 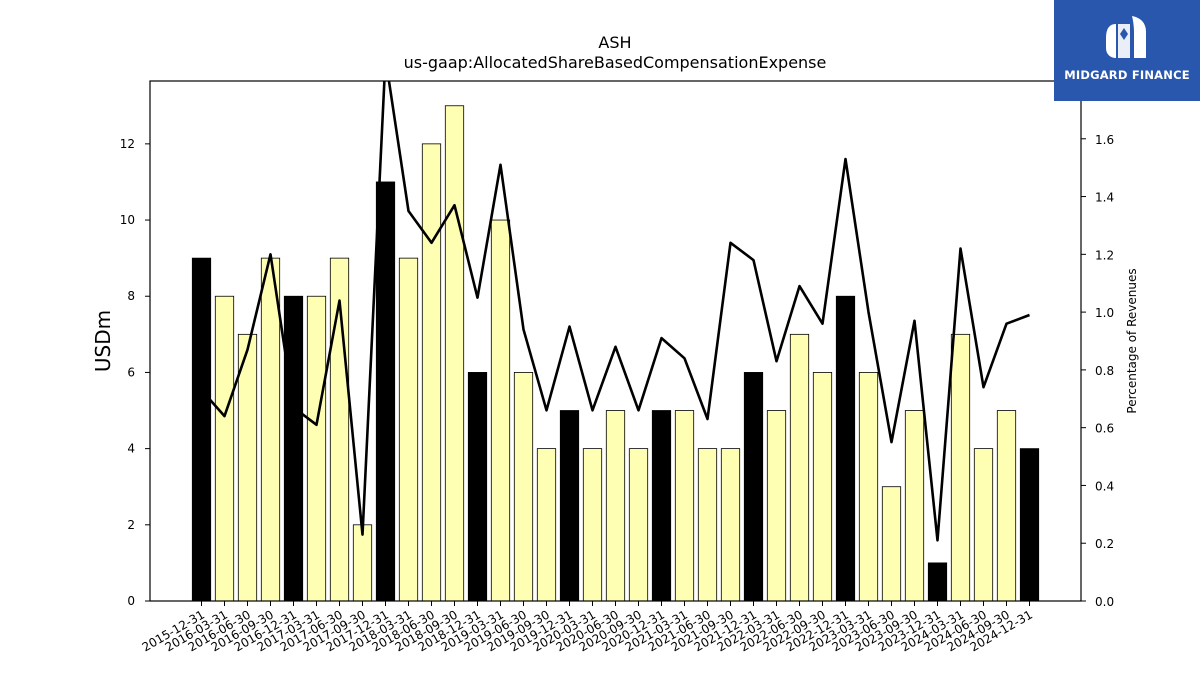 What do you see at coordinates (1127, 75) in the screenshot?
I see `brand-logo-text: MIDGARD FINANCE` at bounding box center [1127, 75].